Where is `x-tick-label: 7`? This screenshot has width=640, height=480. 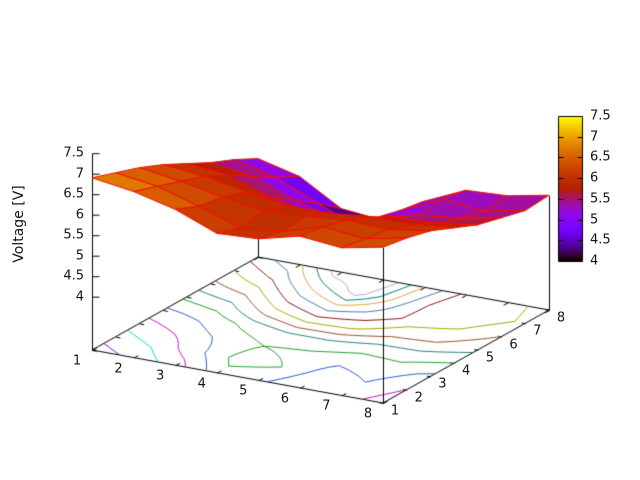
x-tick-label: 7 is located at coordinates (326, 406).